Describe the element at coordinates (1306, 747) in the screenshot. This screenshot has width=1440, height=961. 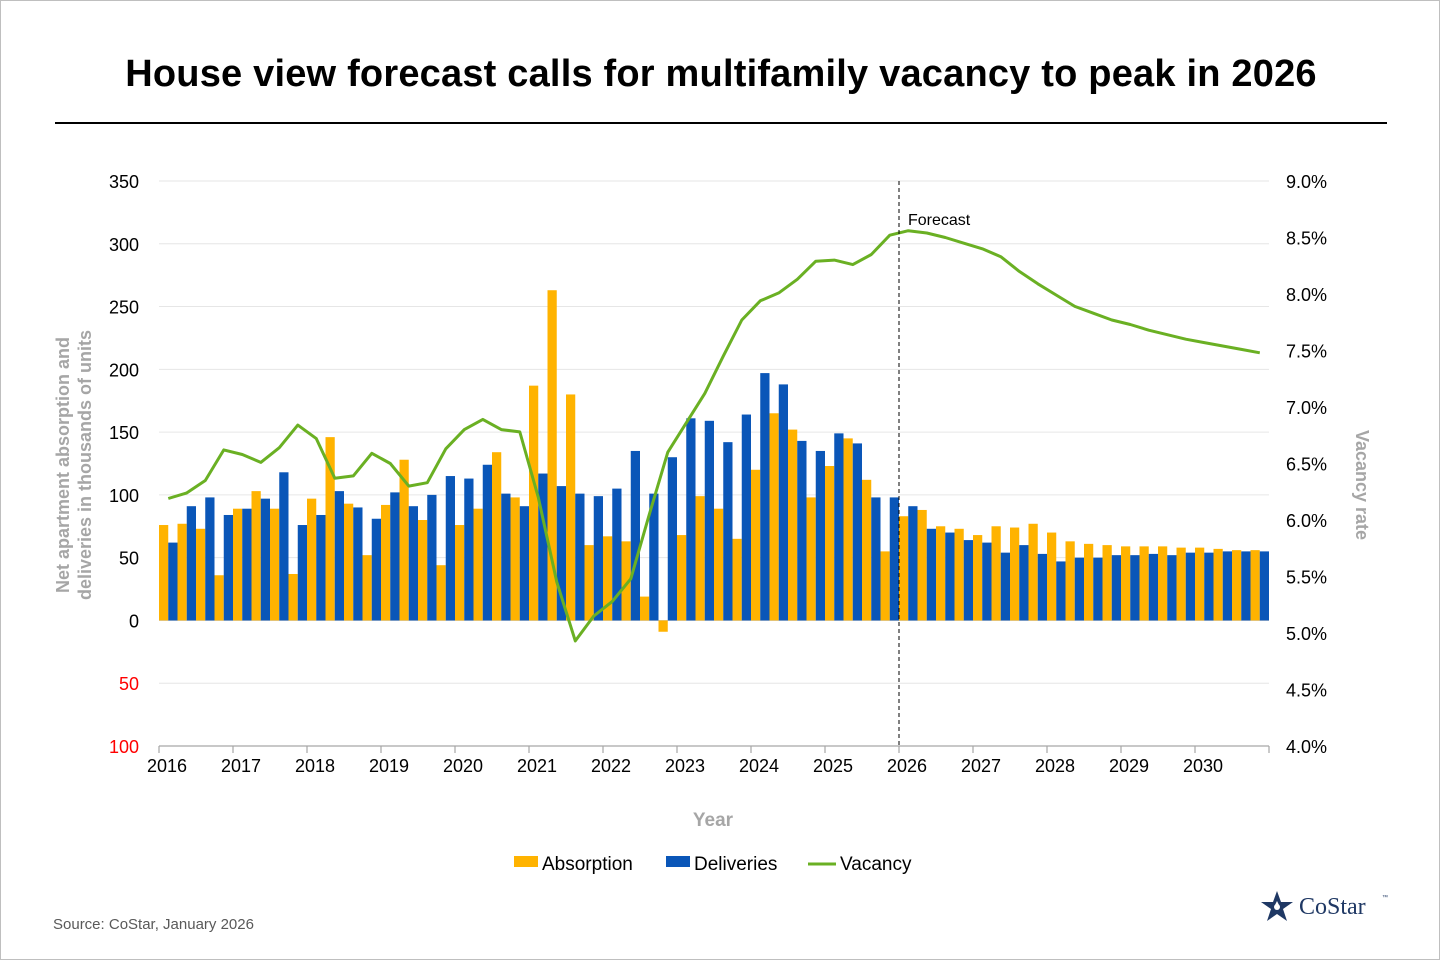
I see `y2-tick-label: 4.0%` at that location.